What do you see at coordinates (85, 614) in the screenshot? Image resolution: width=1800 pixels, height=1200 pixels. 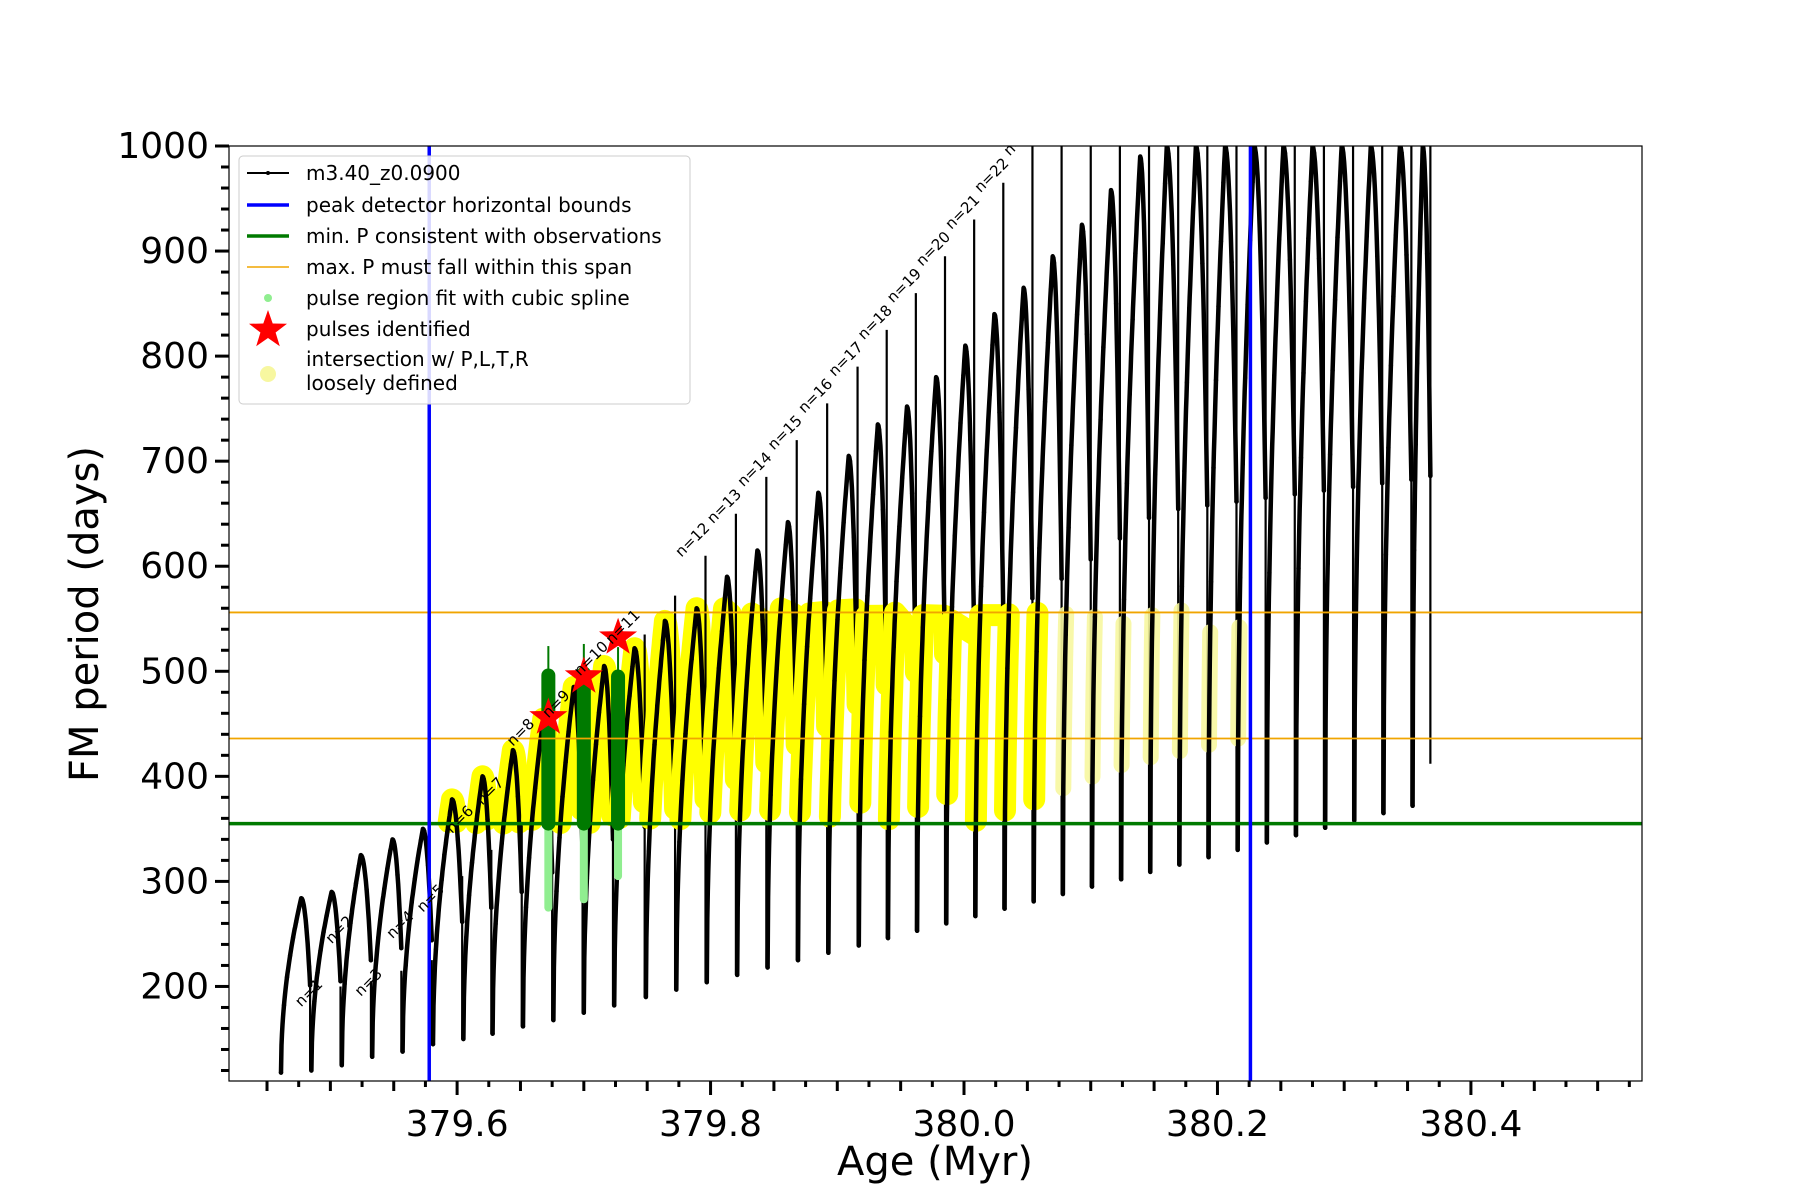 I see `y-axis-title: FM period (days)` at bounding box center [85, 614].